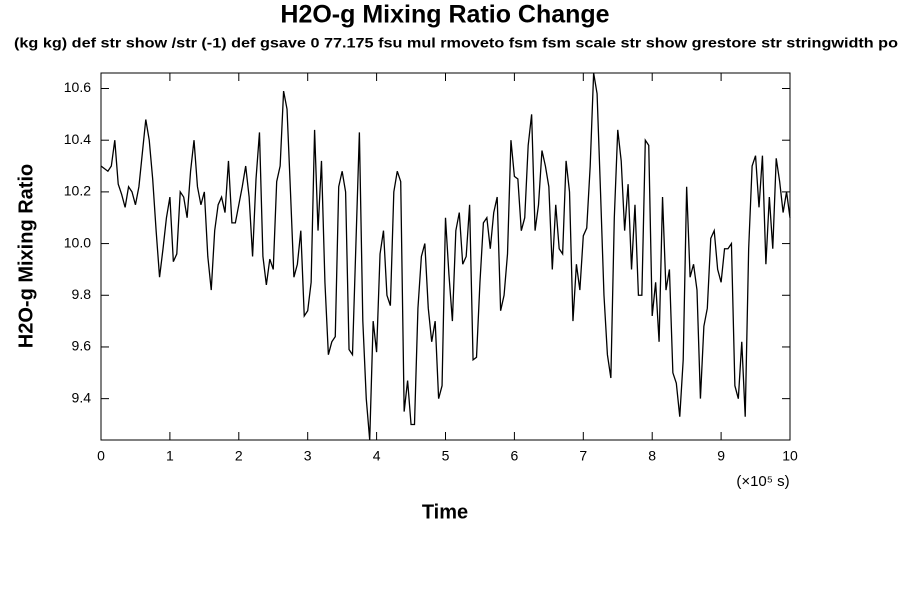 This screenshot has width=900, height=600. What do you see at coordinates (82, 397) in the screenshot?
I see `y-tick-label: 9.4` at bounding box center [82, 397].